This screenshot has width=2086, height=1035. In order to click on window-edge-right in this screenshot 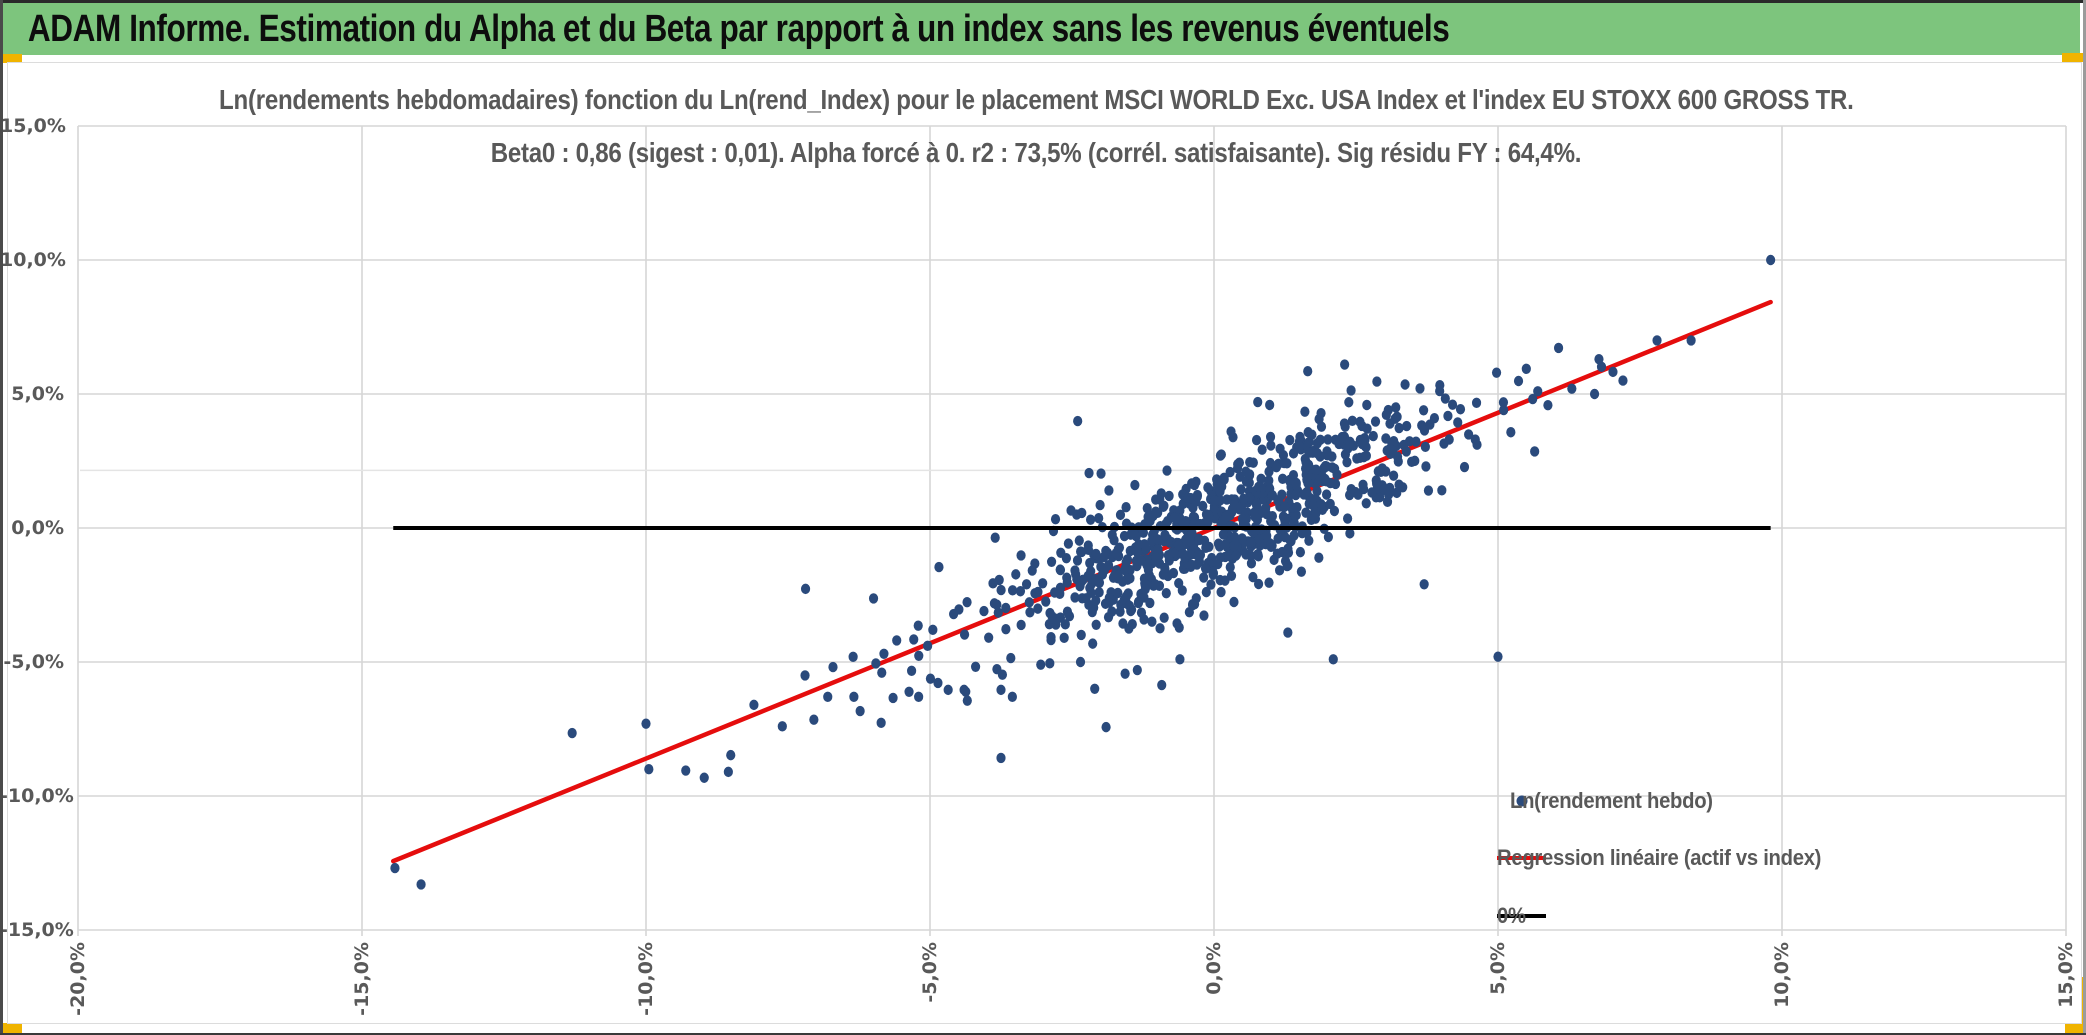, I will do `click(2084, 517)`.